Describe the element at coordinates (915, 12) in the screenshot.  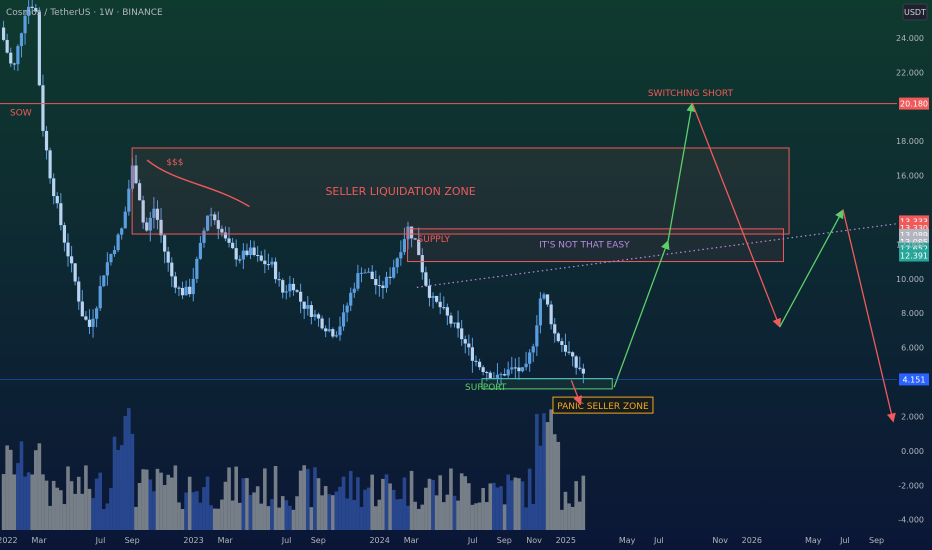
I see `currency-badge: USDT` at that location.